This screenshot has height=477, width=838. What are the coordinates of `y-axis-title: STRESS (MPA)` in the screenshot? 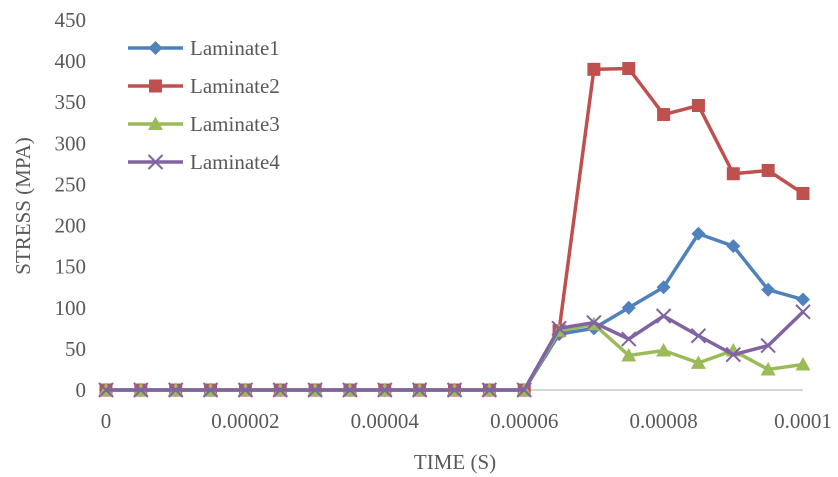 It's located at (23, 206).